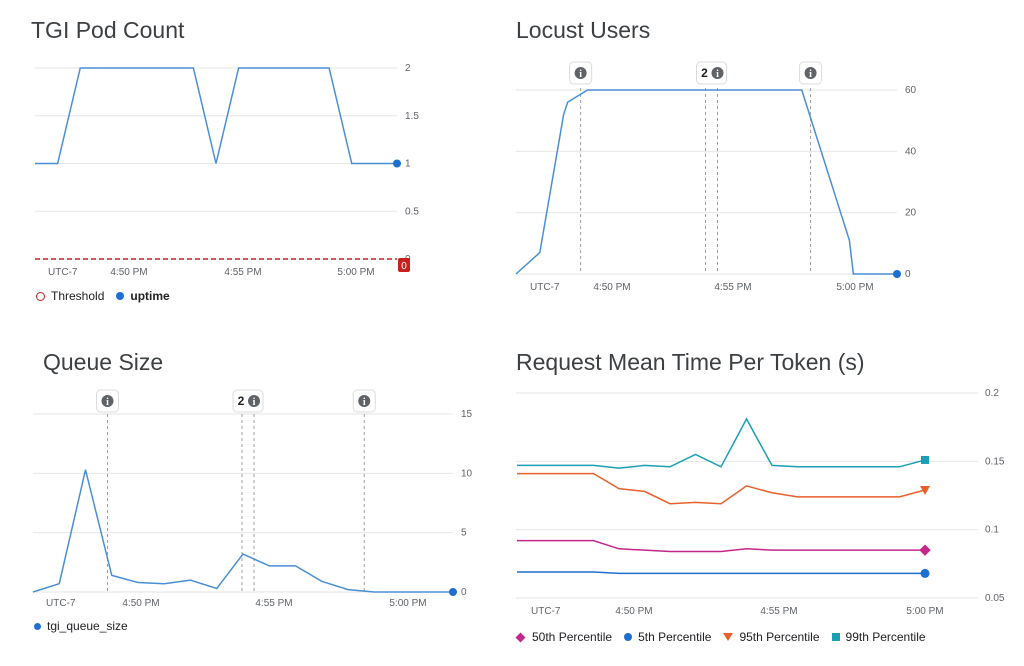 This screenshot has height=666, width=1024. I want to click on y-tick-label: 0.15, so click(995, 461).